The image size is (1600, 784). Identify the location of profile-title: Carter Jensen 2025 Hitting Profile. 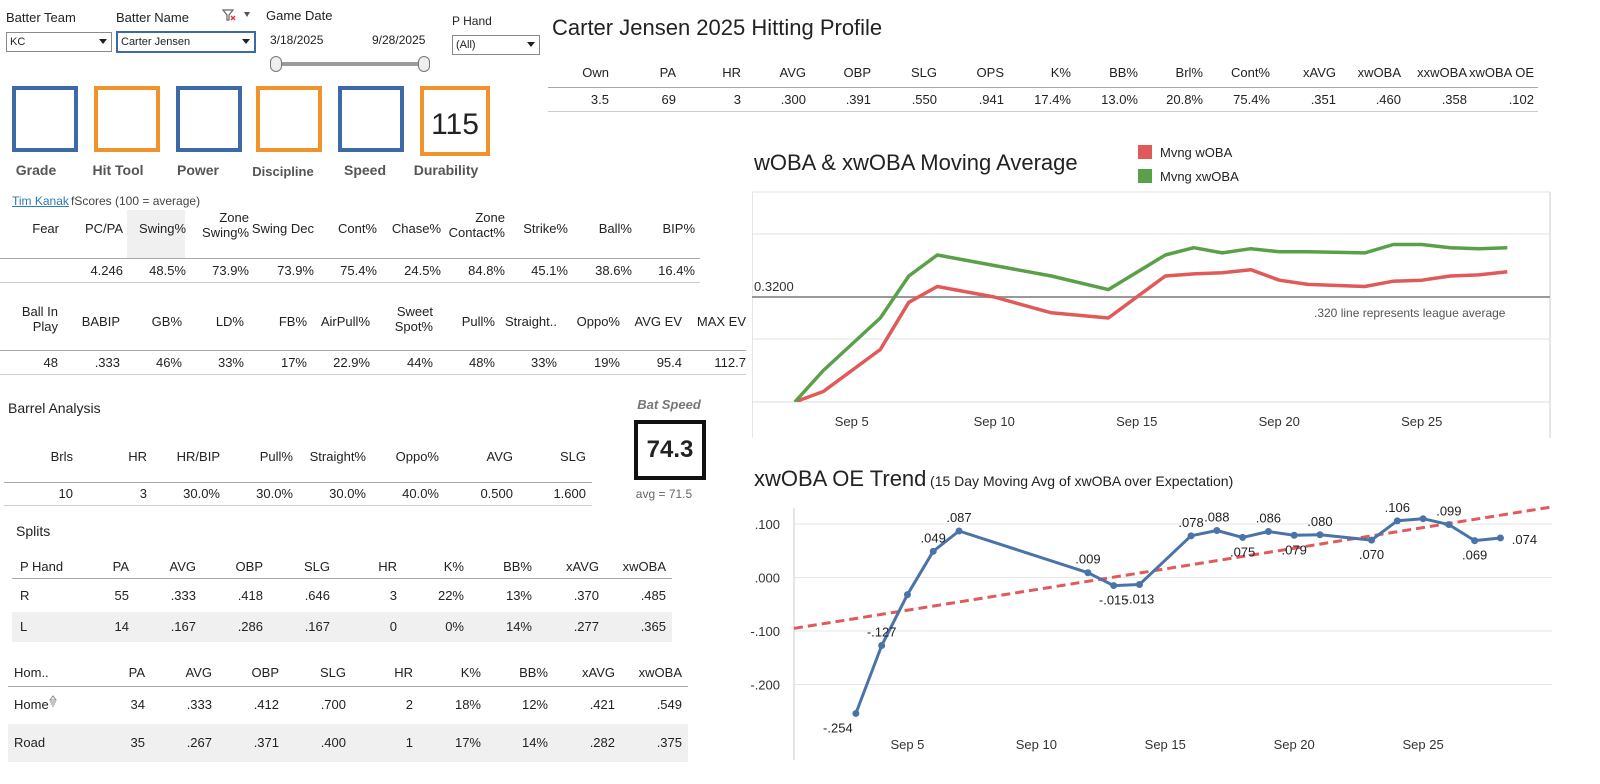
(717, 27).